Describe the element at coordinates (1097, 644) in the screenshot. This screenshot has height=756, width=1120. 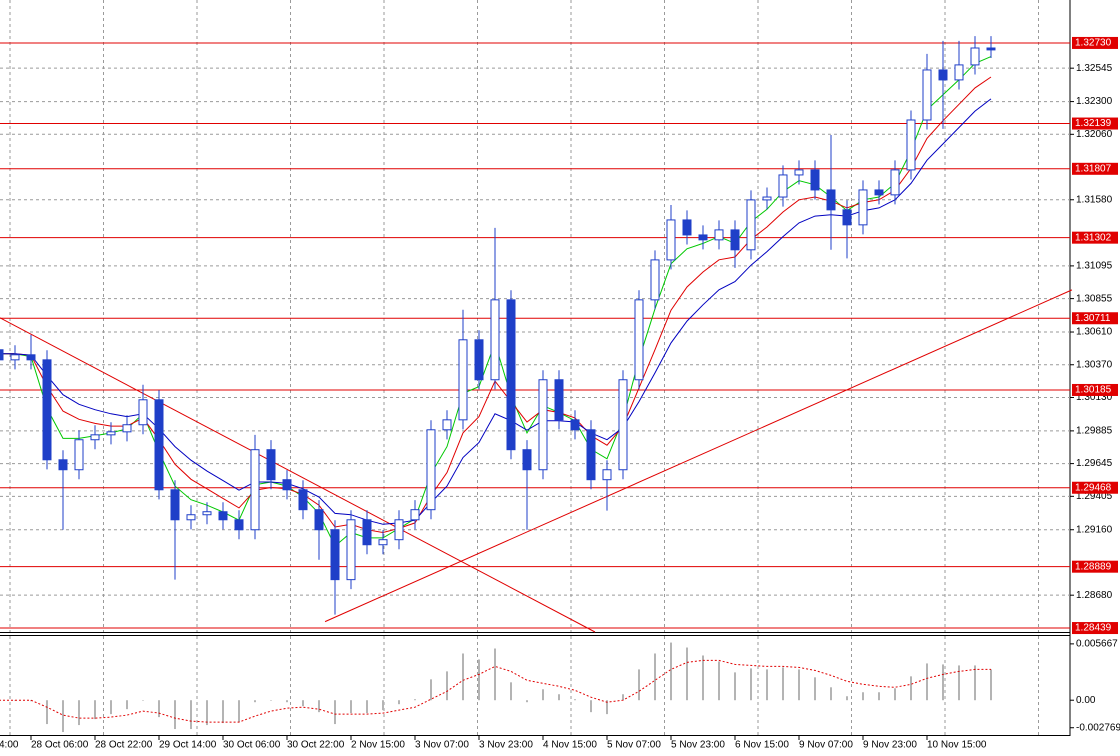
I see `y-tick-label: 0.005667` at that location.